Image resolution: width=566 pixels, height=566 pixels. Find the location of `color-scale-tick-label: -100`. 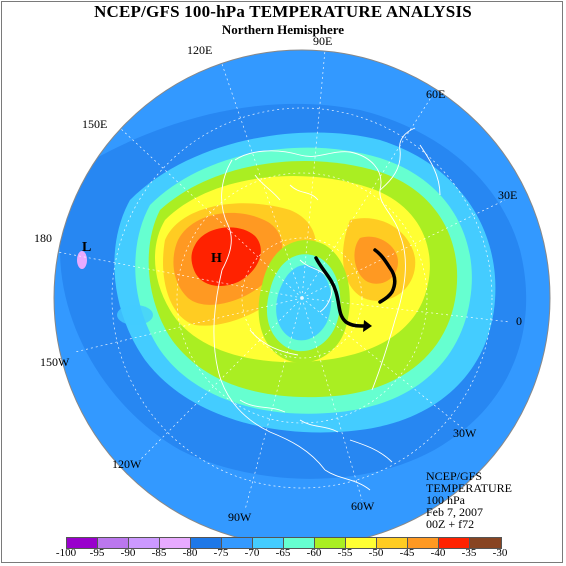

color-scale-tick-label: -100 is located at coordinates (66, 553).